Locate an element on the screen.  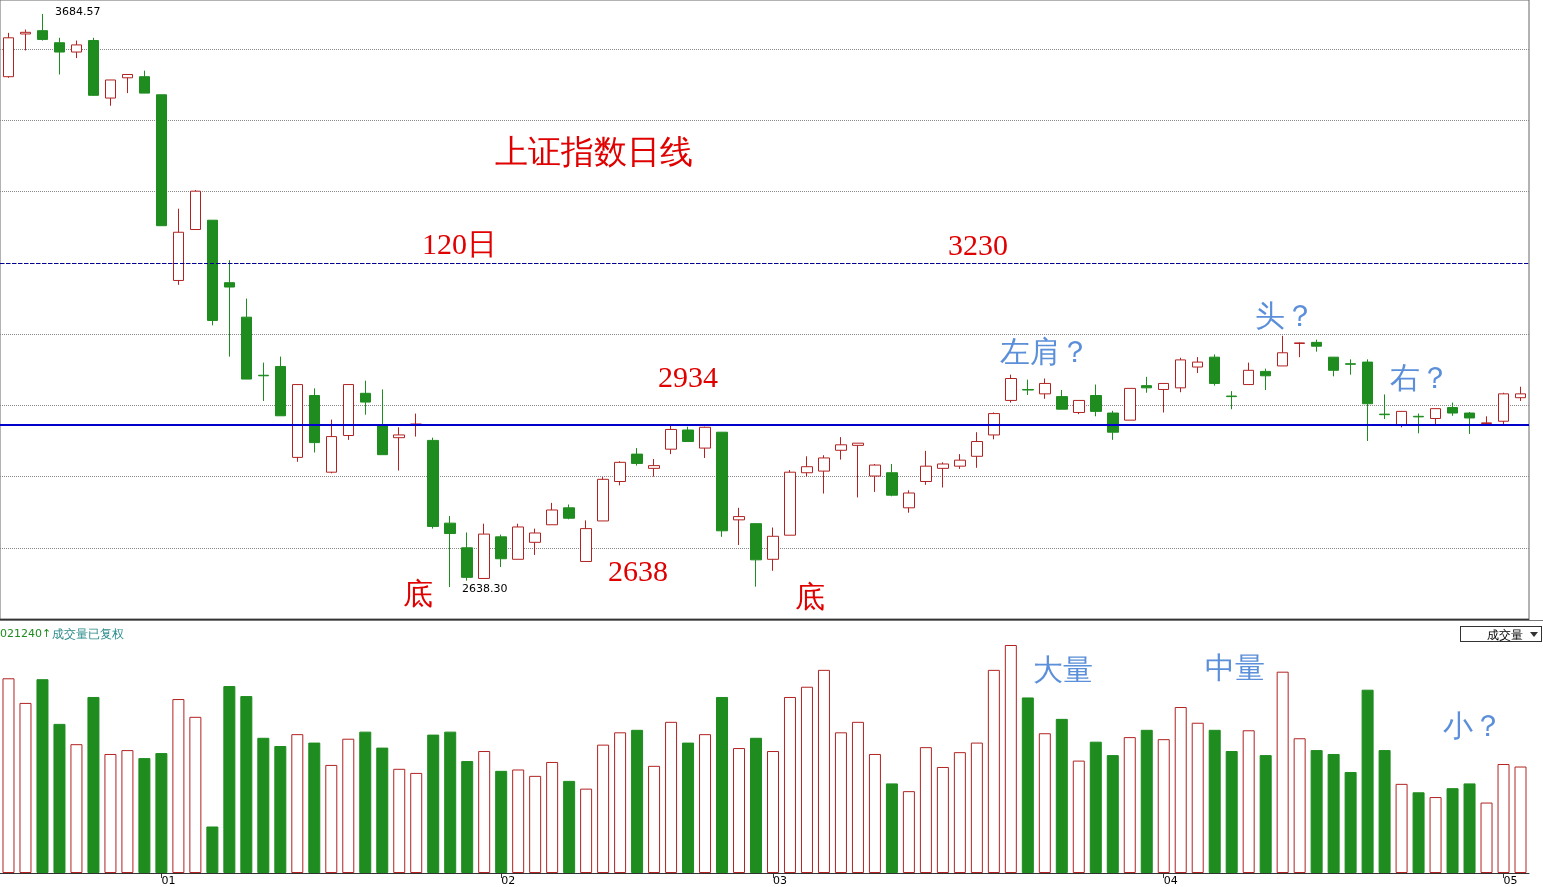
x-tick-label: 01 is located at coordinates (168, 880).